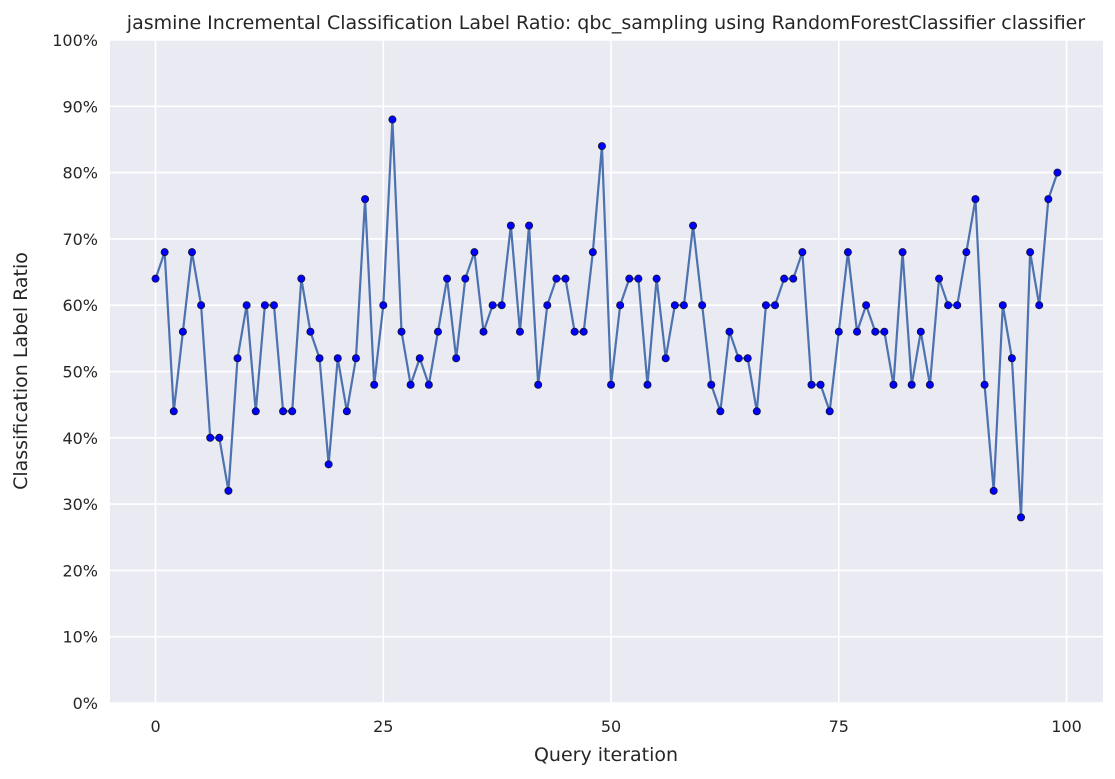 Image resolution: width=1115 pixels, height=779 pixels. What do you see at coordinates (80, 504) in the screenshot?
I see `y-tick-label: 30%` at bounding box center [80, 504].